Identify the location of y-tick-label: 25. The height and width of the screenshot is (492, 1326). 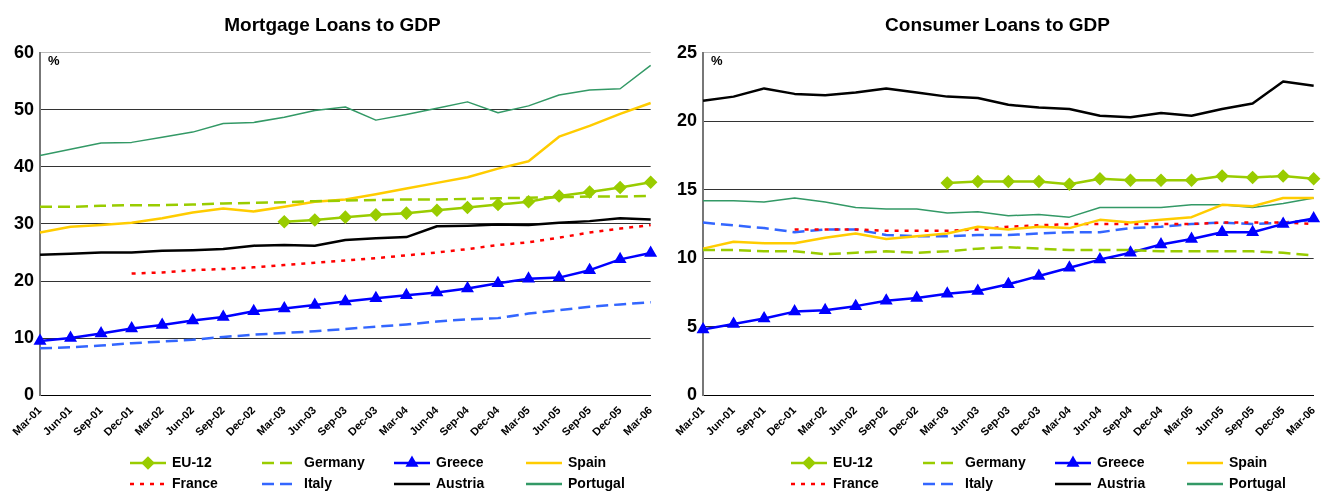
(687, 51).